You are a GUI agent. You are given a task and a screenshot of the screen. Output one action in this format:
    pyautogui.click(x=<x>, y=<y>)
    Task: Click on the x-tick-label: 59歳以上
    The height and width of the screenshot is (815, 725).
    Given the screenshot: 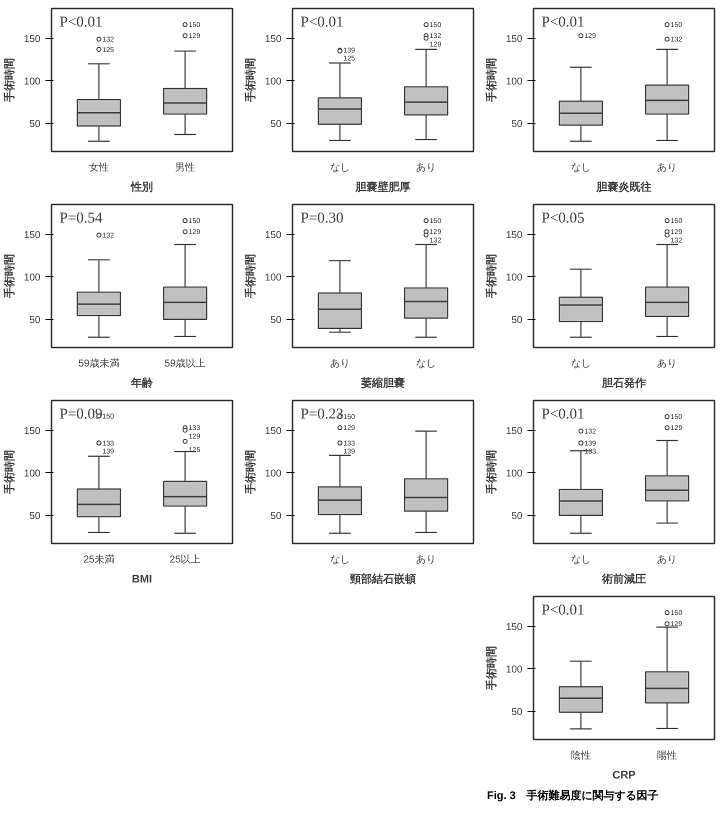 What is the action you would take?
    pyautogui.click(x=185, y=364)
    